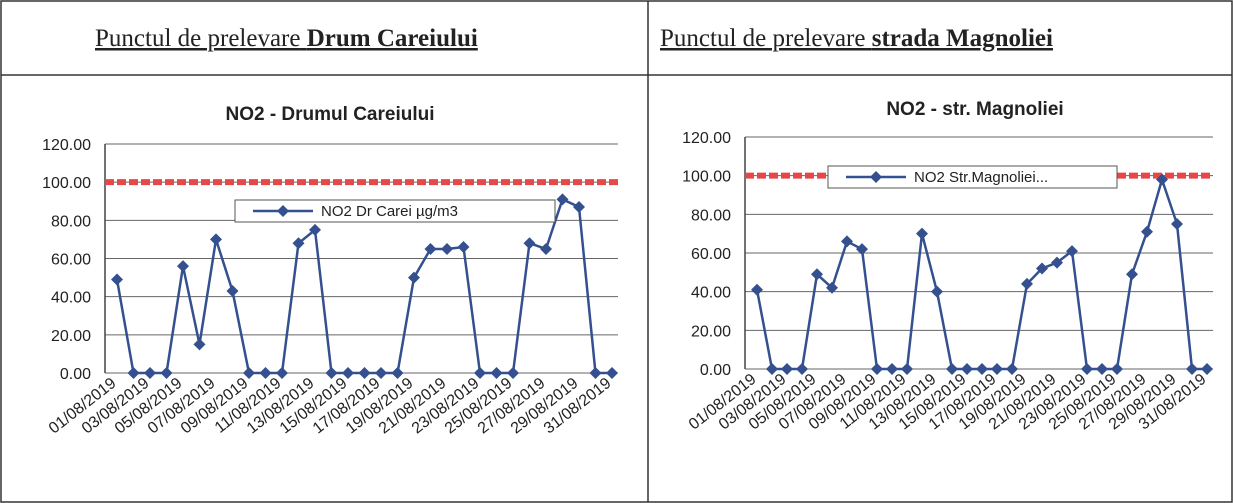  What do you see at coordinates (974, 109) in the screenshot?
I see `chart-title: NO2 - str. Magnoliei` at bounding box center [974, 109].